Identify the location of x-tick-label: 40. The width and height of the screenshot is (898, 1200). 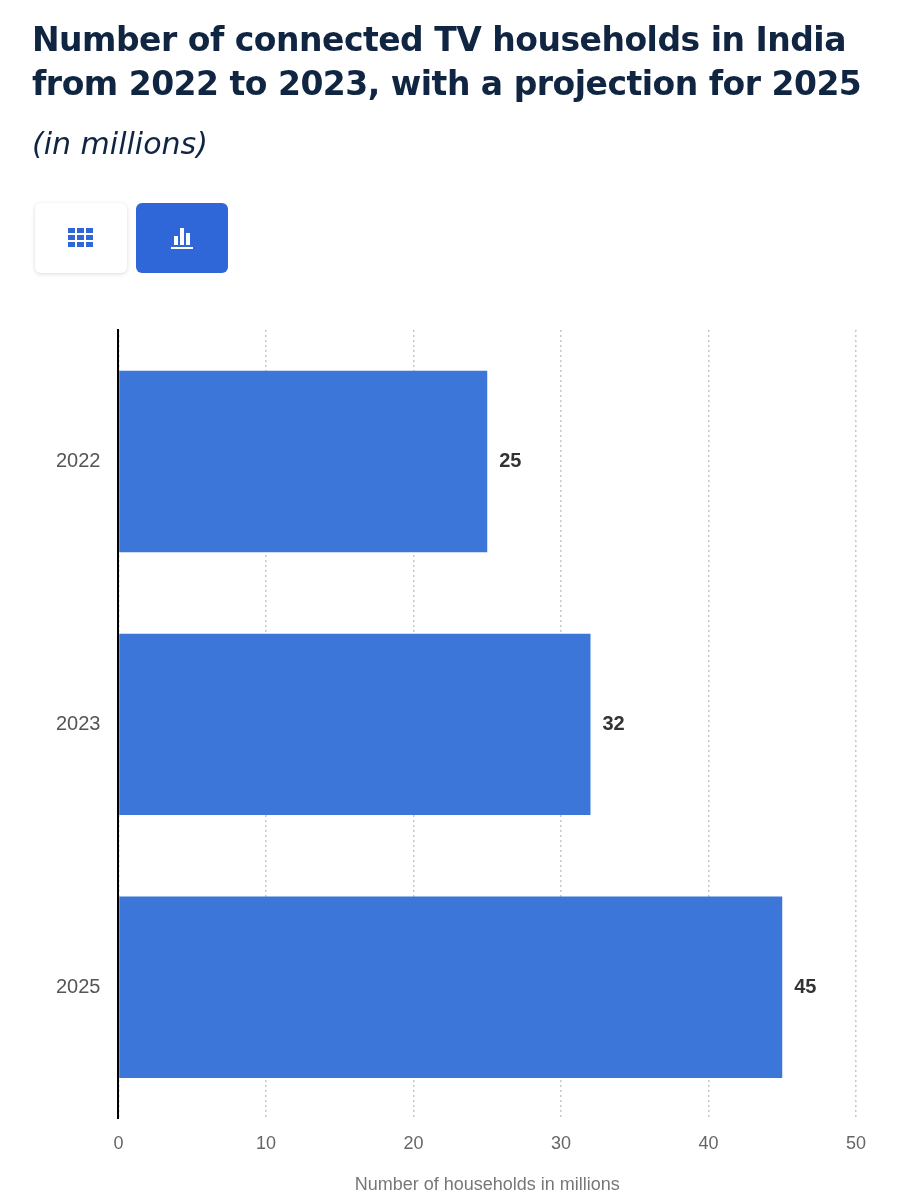
(708, 1142).